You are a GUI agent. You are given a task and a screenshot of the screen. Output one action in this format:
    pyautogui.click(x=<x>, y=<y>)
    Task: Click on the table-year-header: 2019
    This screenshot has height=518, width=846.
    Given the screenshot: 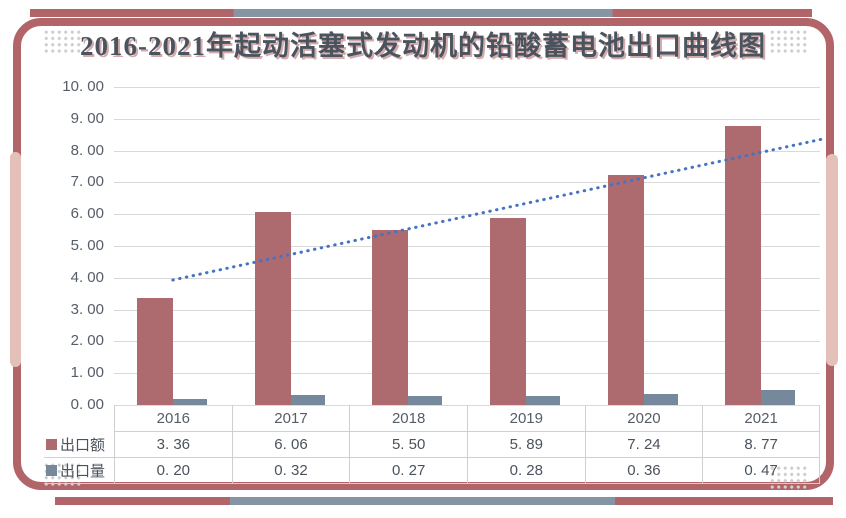 What is the action you would take?
    pyautogui.click(x=525, y=418)
    